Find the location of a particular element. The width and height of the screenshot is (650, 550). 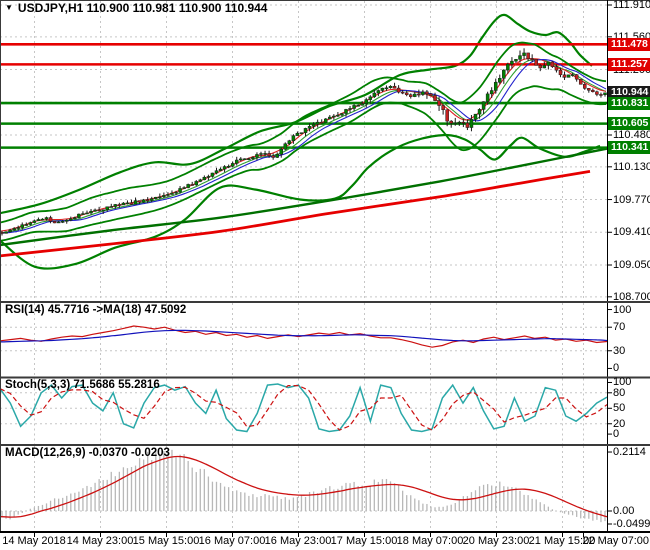

stoch-panel is located at coordinates (303, 411).